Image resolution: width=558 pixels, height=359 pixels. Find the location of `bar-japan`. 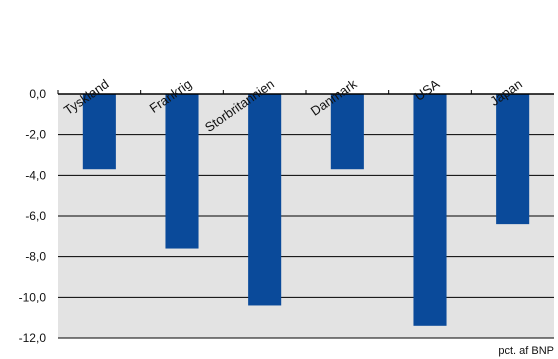

bar-japan is located at coordinates (513, 159).